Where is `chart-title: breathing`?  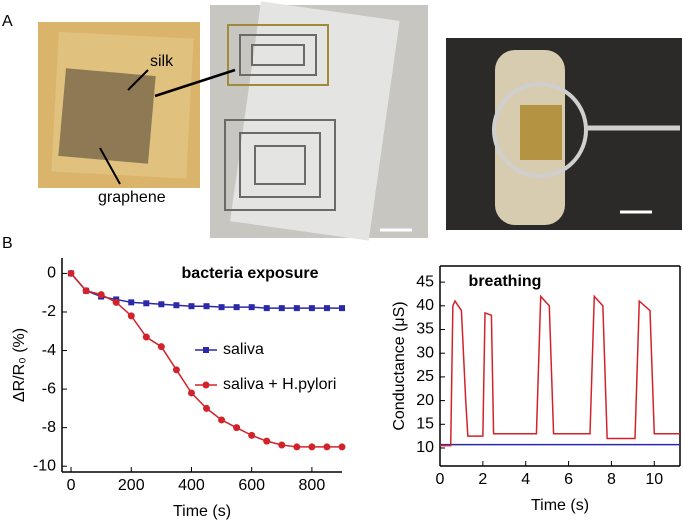 chart-title: breathing is located at coordinates (505, 281).